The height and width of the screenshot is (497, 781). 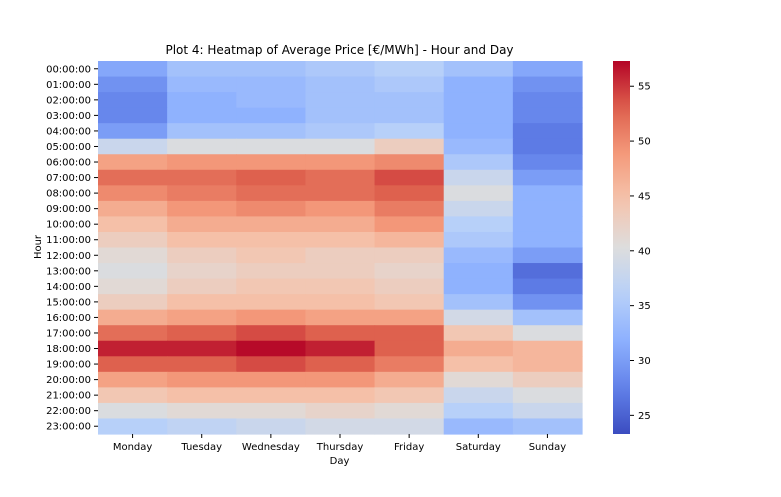 I want to click on colorbar-tick-label: 40, so click(x=644, y=251).